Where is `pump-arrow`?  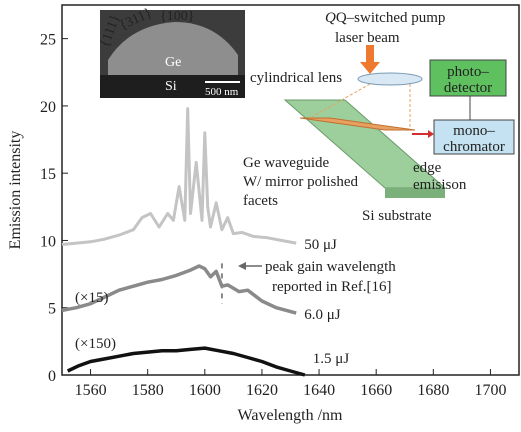 pump-arrow is located at coordinates (370, 59).